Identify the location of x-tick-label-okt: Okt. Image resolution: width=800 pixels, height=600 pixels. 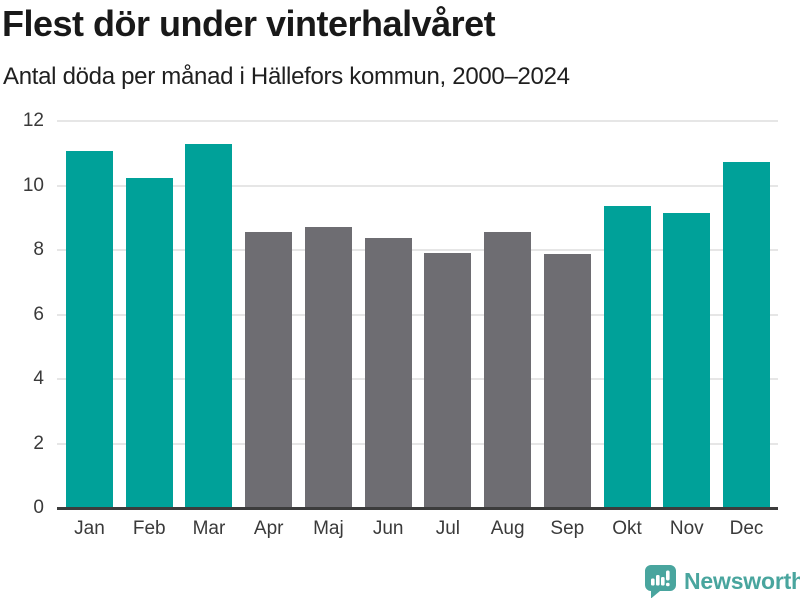
(627, 528).